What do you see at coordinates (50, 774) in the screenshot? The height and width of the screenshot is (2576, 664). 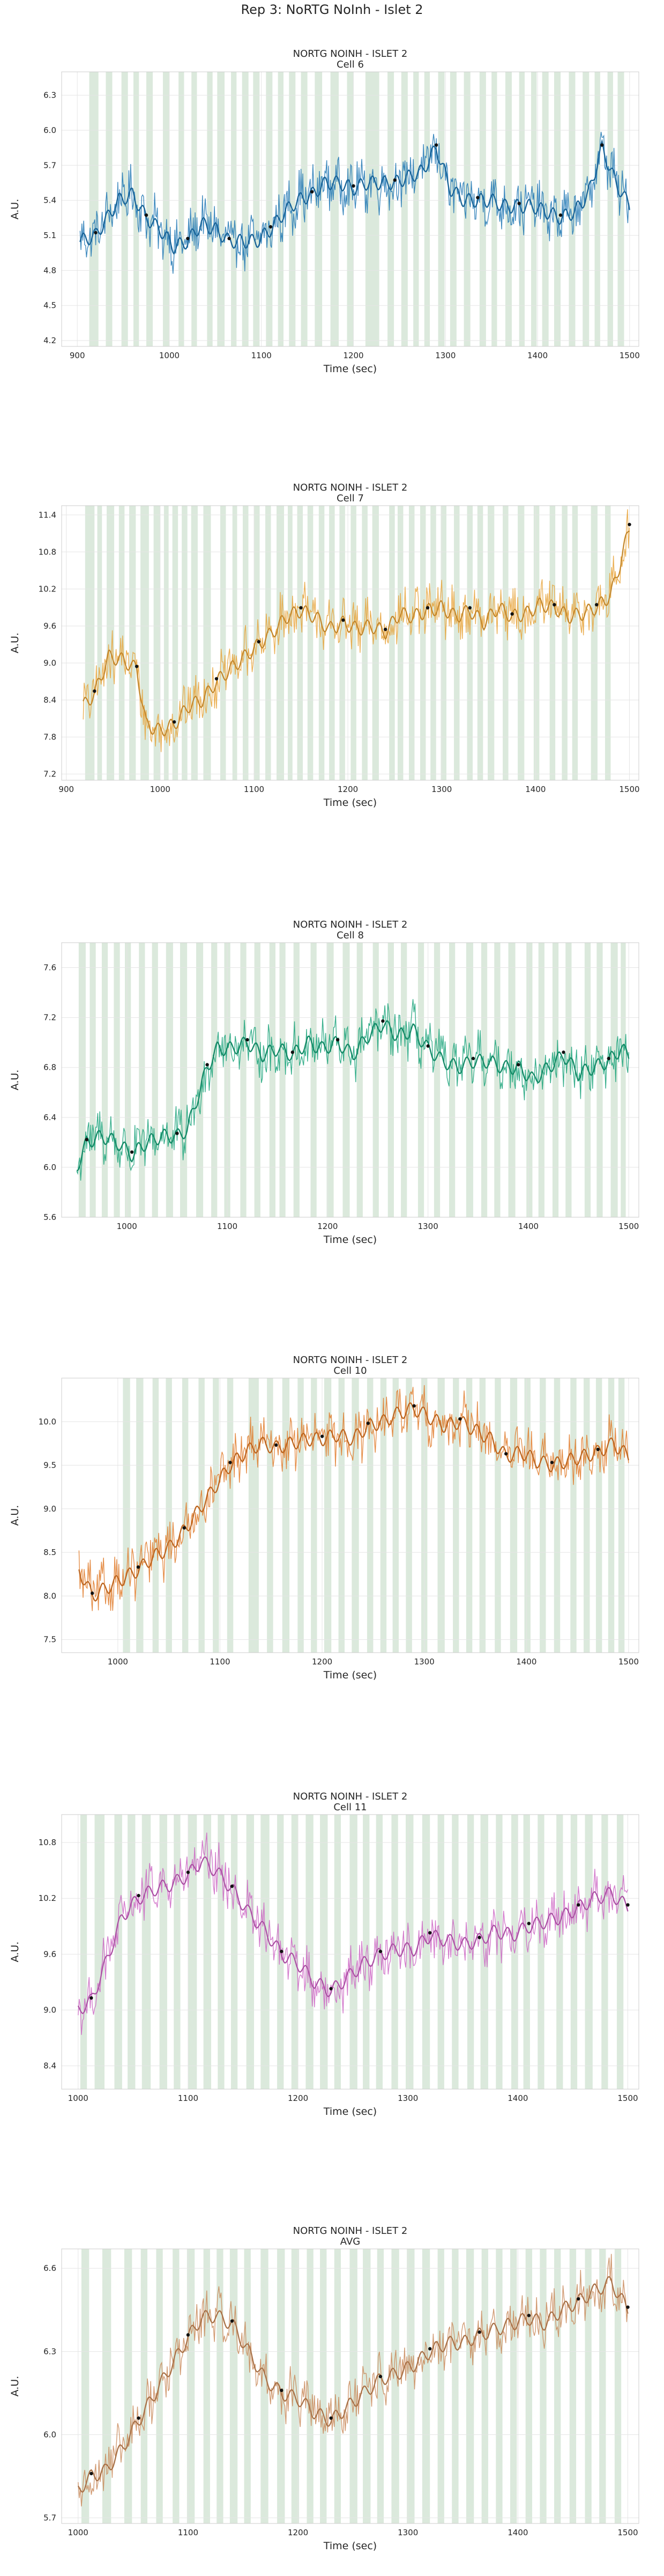 I see `y-tick-label: 7.2` at bounding box center [50, 774].